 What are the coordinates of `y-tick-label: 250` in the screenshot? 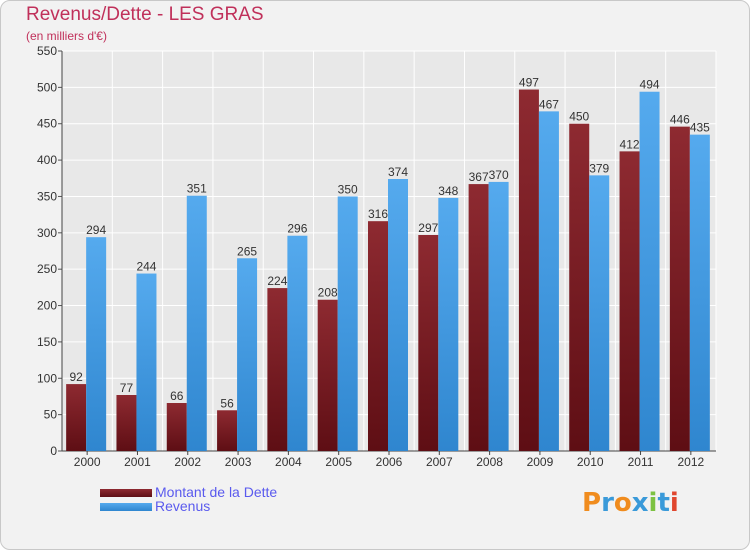 It's located at (47, 269).